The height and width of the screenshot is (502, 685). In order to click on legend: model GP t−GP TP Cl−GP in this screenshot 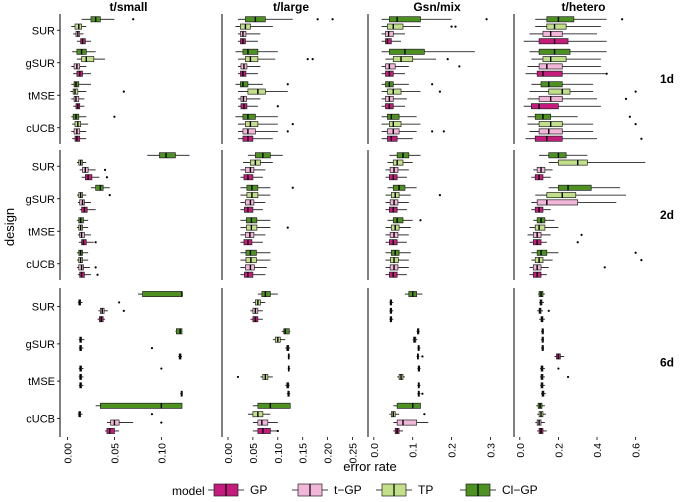, I will do `click(355, 490)`.